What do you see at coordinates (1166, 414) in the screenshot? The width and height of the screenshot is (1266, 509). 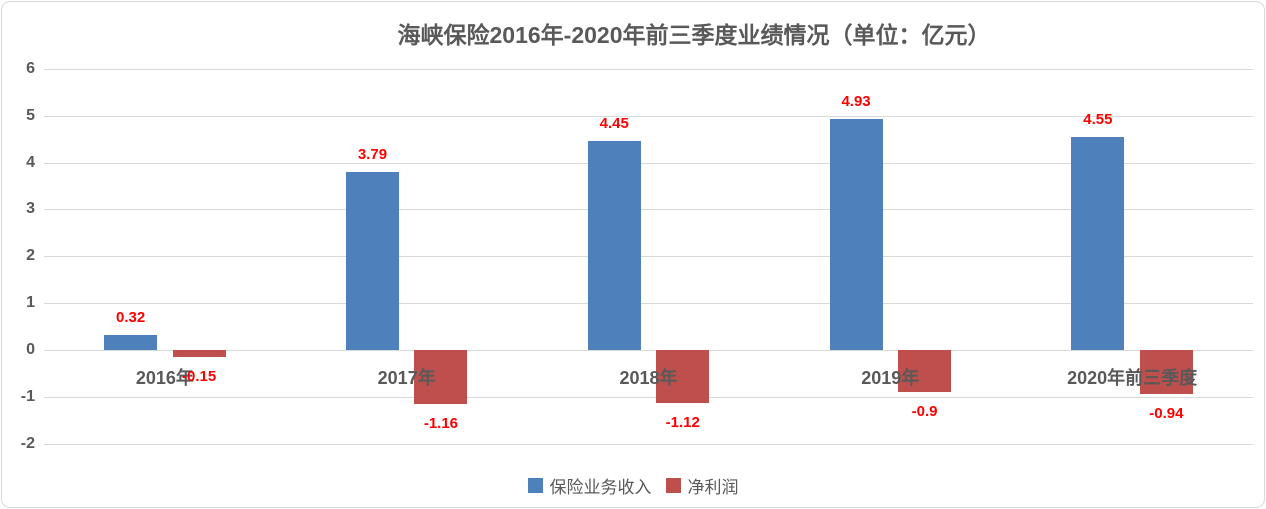 I see `data-label-net-profit: -0.94` at bounding box center [1166, 414].